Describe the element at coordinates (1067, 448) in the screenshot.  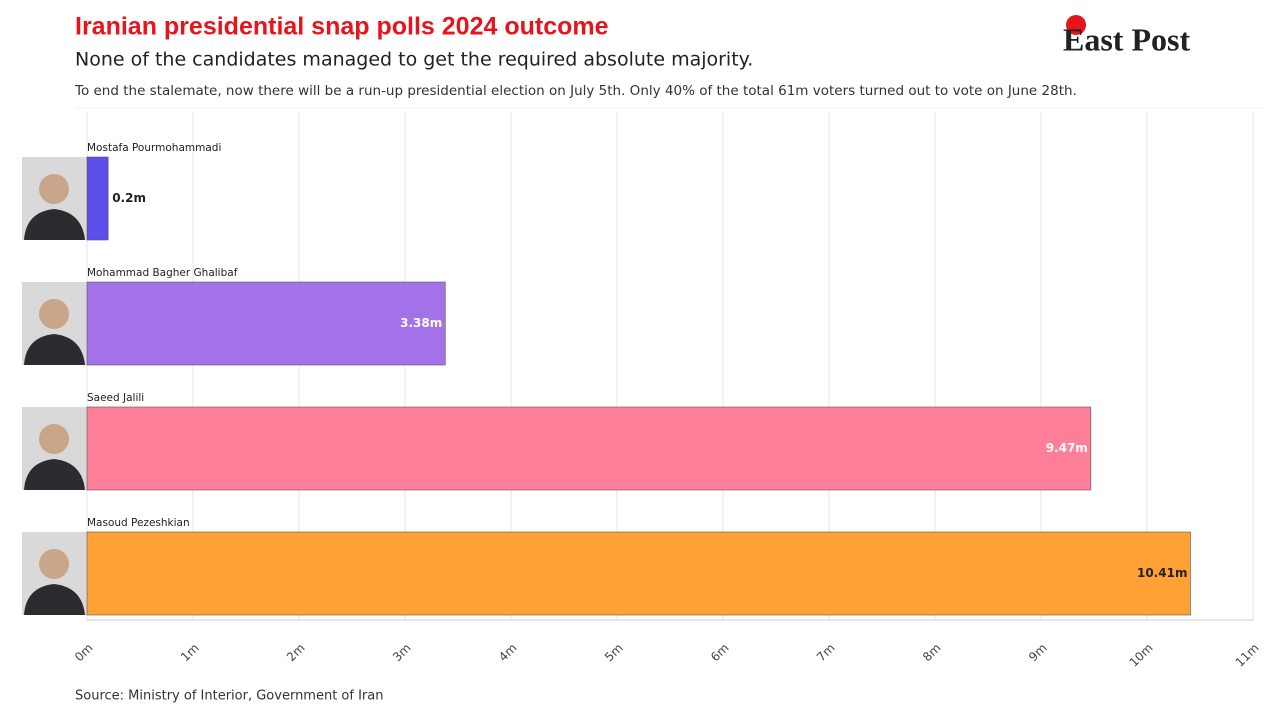
I see `value-label: 9.47m` at that location.